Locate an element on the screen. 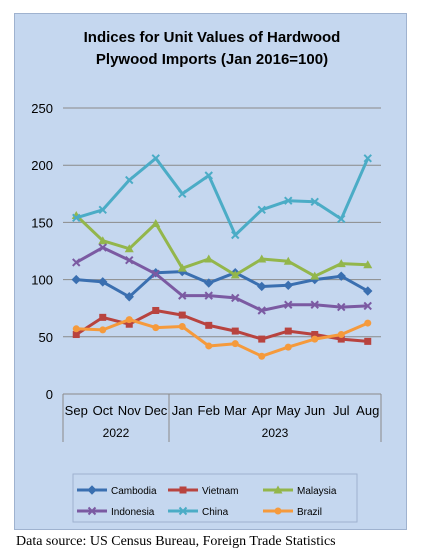 This screenshot has width=439, height=556. chart-title-line-2: Plywood Imports (Jan 2016=100) is located at coordinates (212, 59).